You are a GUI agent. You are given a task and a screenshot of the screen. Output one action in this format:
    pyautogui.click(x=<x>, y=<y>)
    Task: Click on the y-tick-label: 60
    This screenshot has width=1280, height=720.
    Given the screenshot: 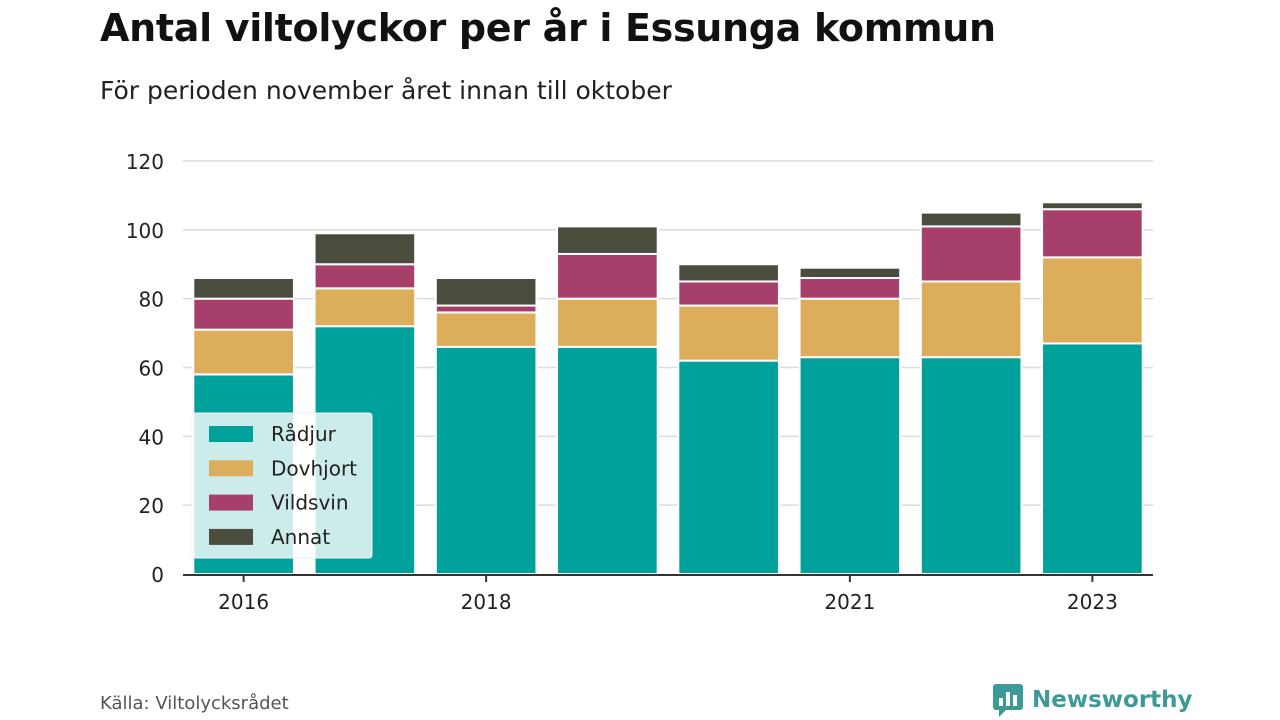 What is the action you would take?
    pyautogui.click(x=151, y=369)
    